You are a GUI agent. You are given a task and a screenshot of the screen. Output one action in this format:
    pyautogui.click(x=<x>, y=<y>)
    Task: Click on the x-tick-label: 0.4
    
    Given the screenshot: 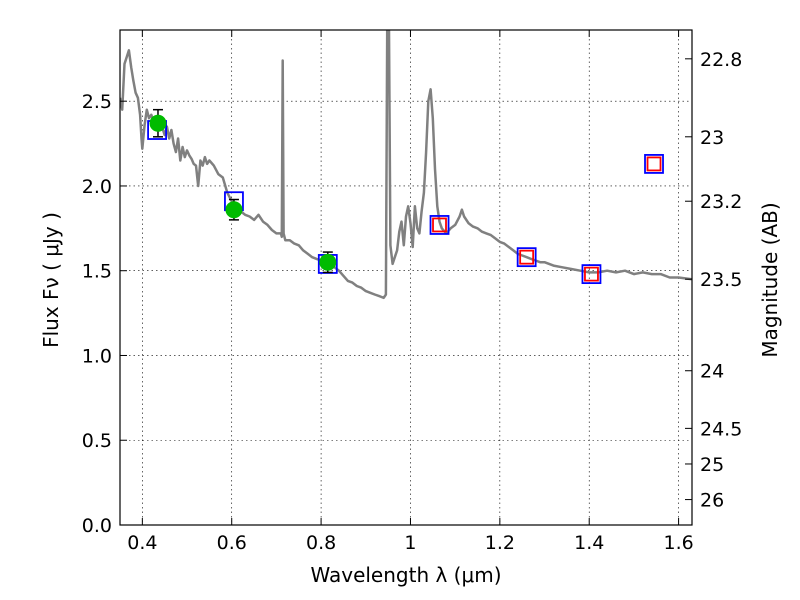 What is the action you would take?
    pyautogui.click(x=142, y=543)
    